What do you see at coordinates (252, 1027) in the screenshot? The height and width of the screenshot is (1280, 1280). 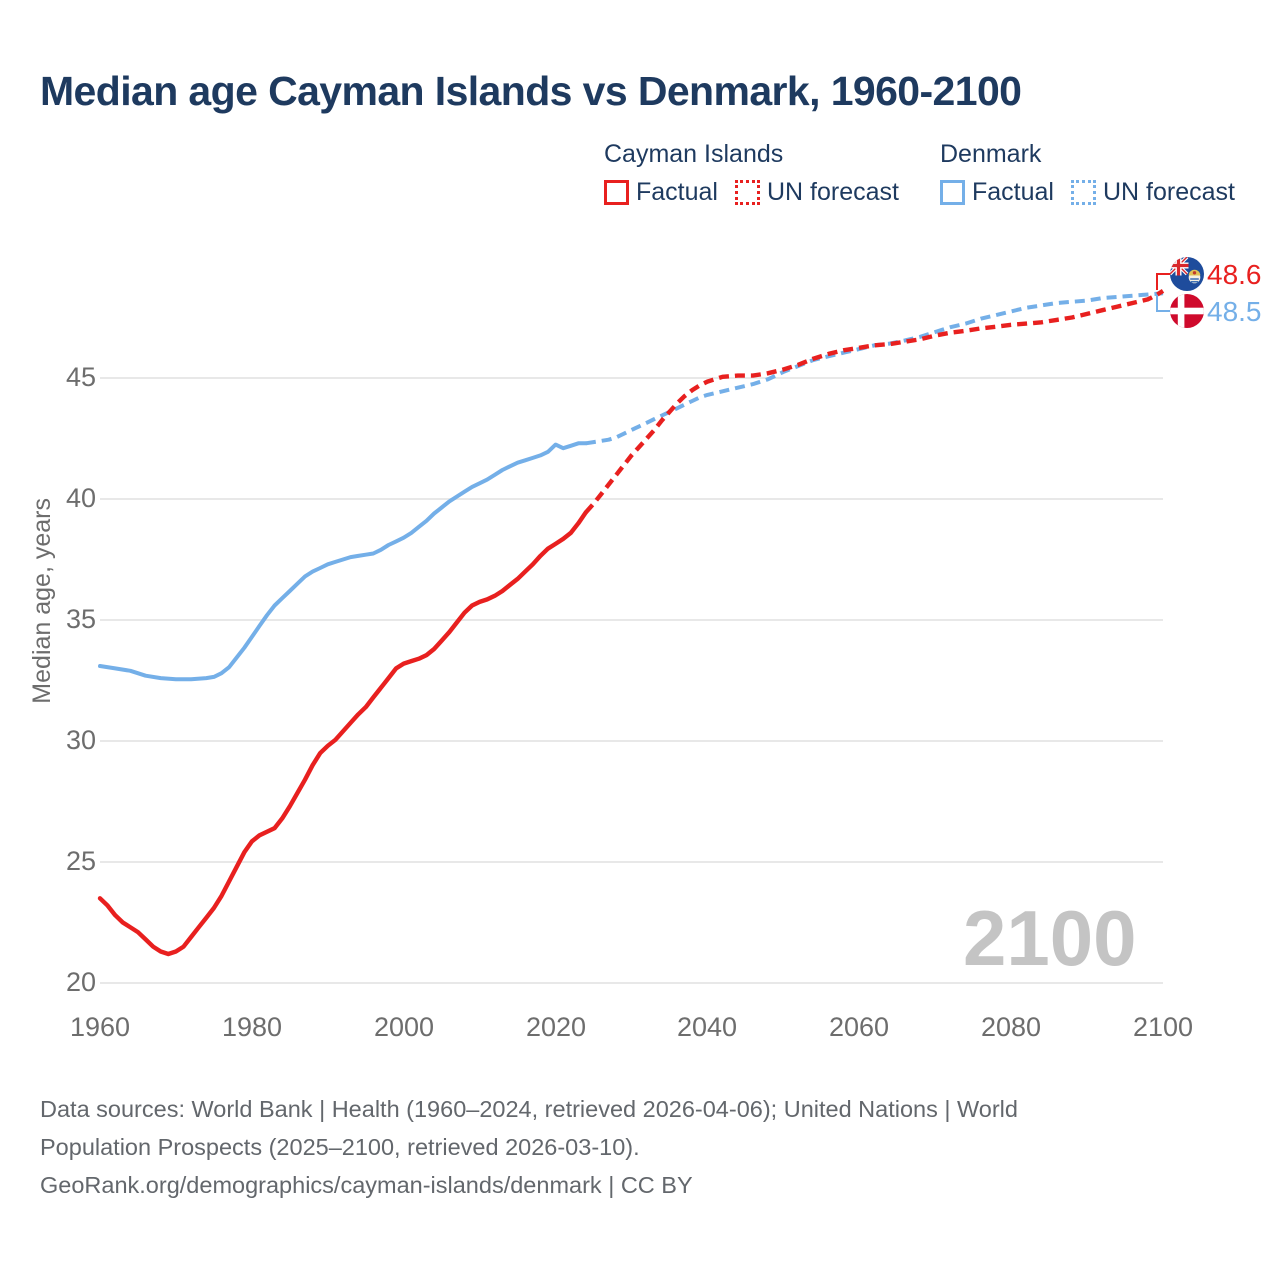 I see `x-tick-1980: 1980` at bounding box center [252, 1027].